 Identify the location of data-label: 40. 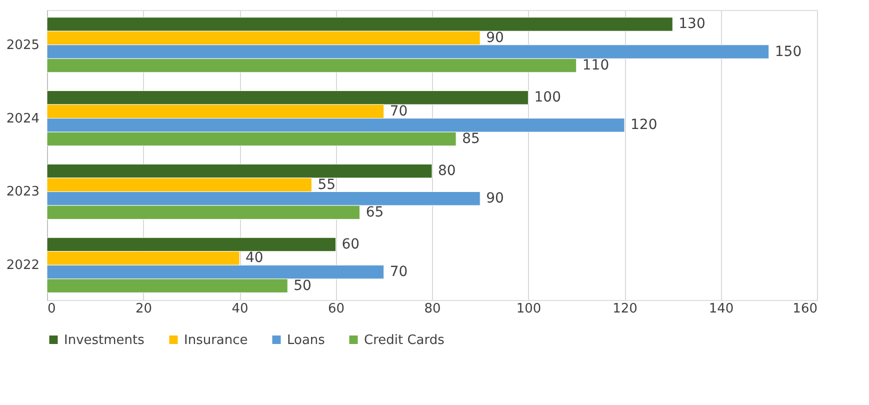
(255, 258).